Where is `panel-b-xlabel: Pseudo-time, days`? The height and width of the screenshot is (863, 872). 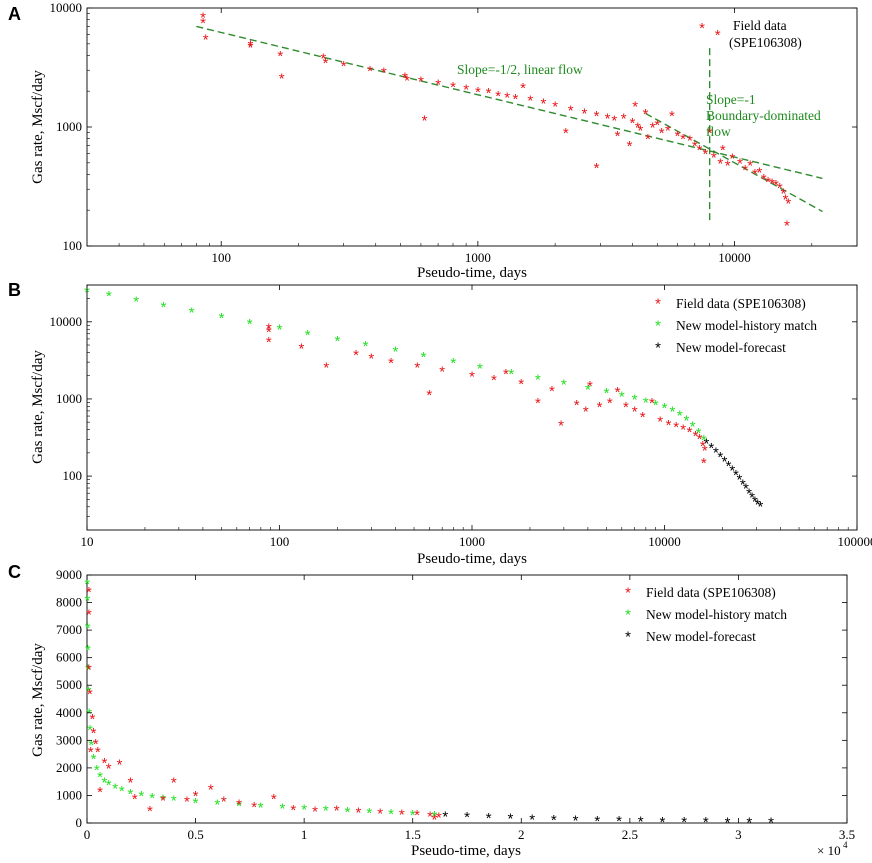 panel-b-xlabel: Pseudo-time, days is located at coordinates (472, 559).